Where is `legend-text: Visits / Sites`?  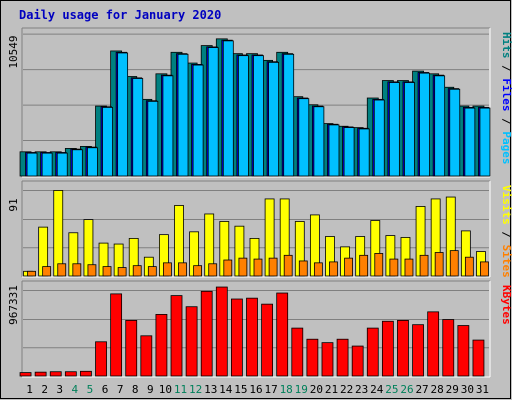 legend-text: Visits / Sites is located at coordinates (506, 231).